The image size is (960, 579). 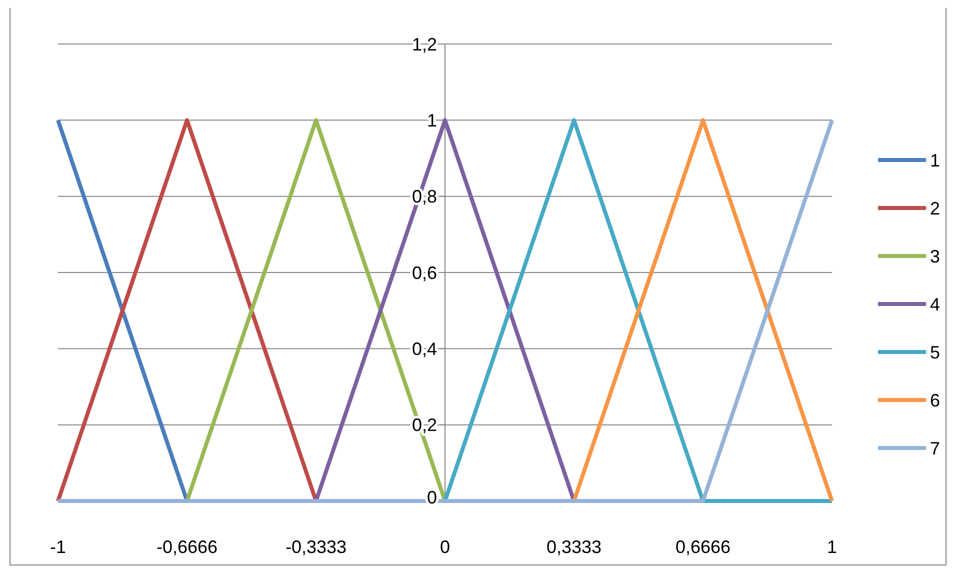 I want to click on x-tick-label: -0,6666, so click(x=187, y=547).